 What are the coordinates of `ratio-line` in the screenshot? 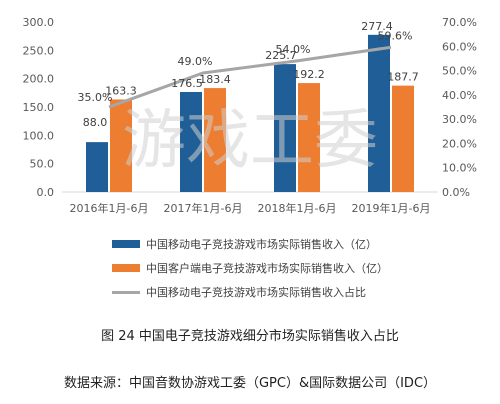 It's located at (250, 77).